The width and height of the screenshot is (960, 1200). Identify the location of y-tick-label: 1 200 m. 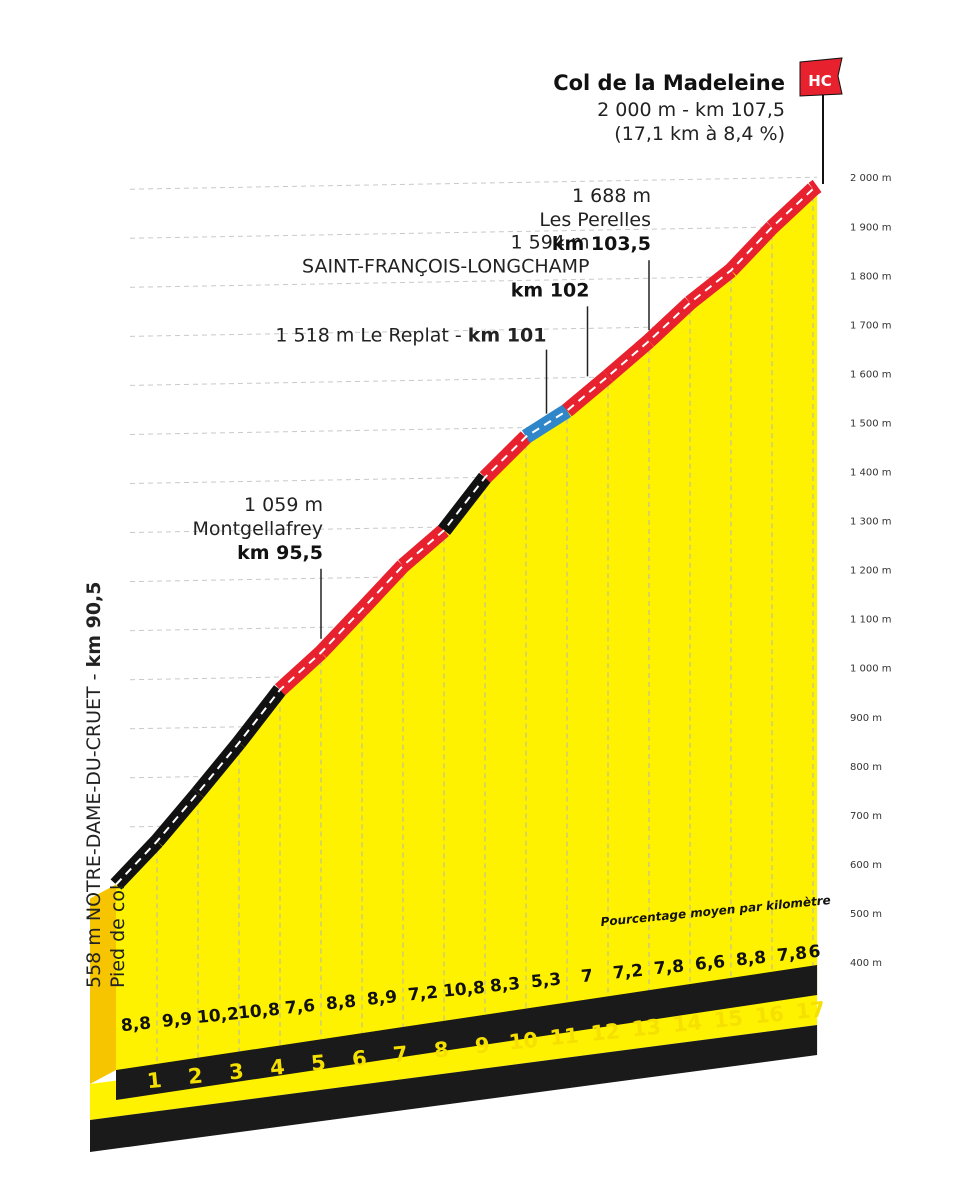
(871, 571).